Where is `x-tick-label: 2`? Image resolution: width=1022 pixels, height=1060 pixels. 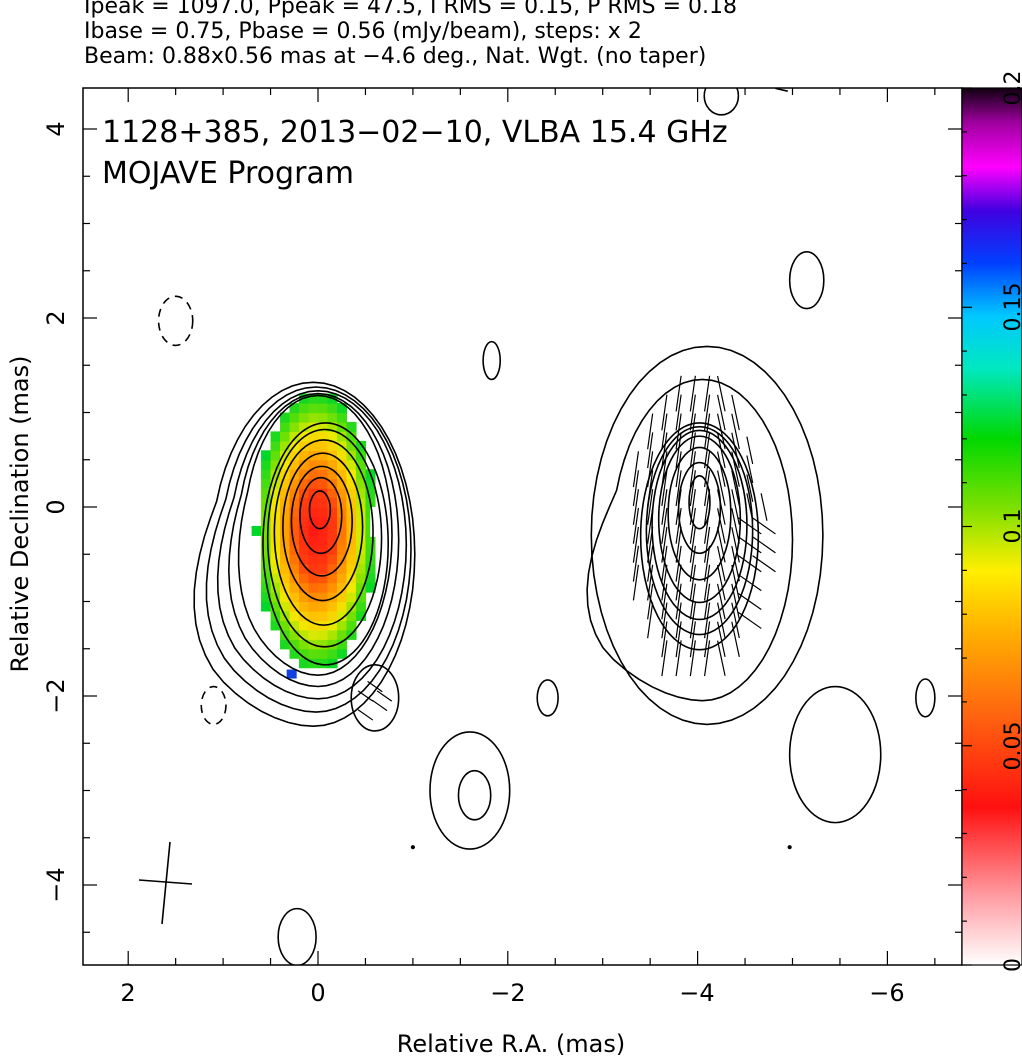
x-tick-label: 2 is located at coordinates (127, 993).